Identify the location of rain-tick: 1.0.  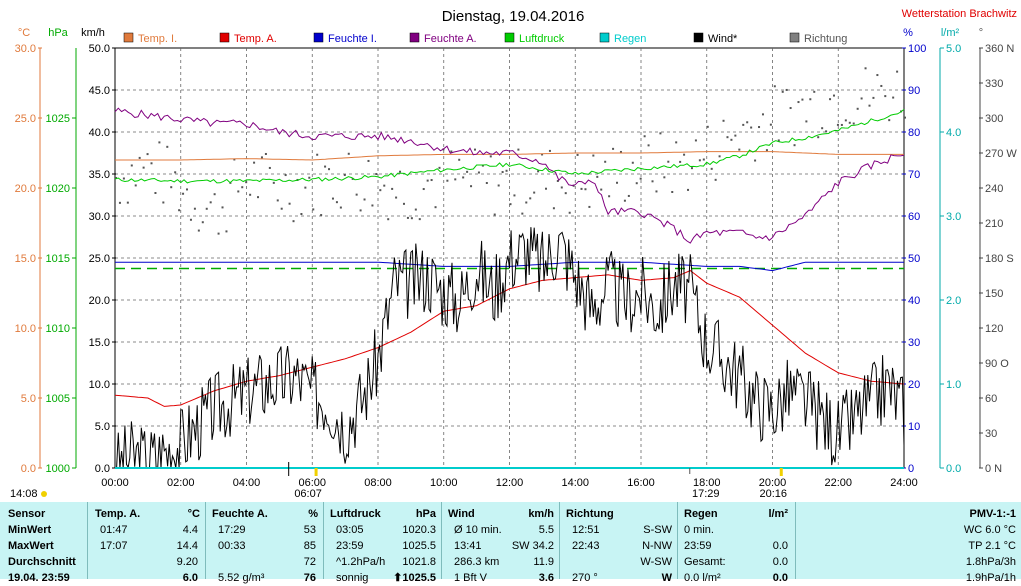
(953, 385).